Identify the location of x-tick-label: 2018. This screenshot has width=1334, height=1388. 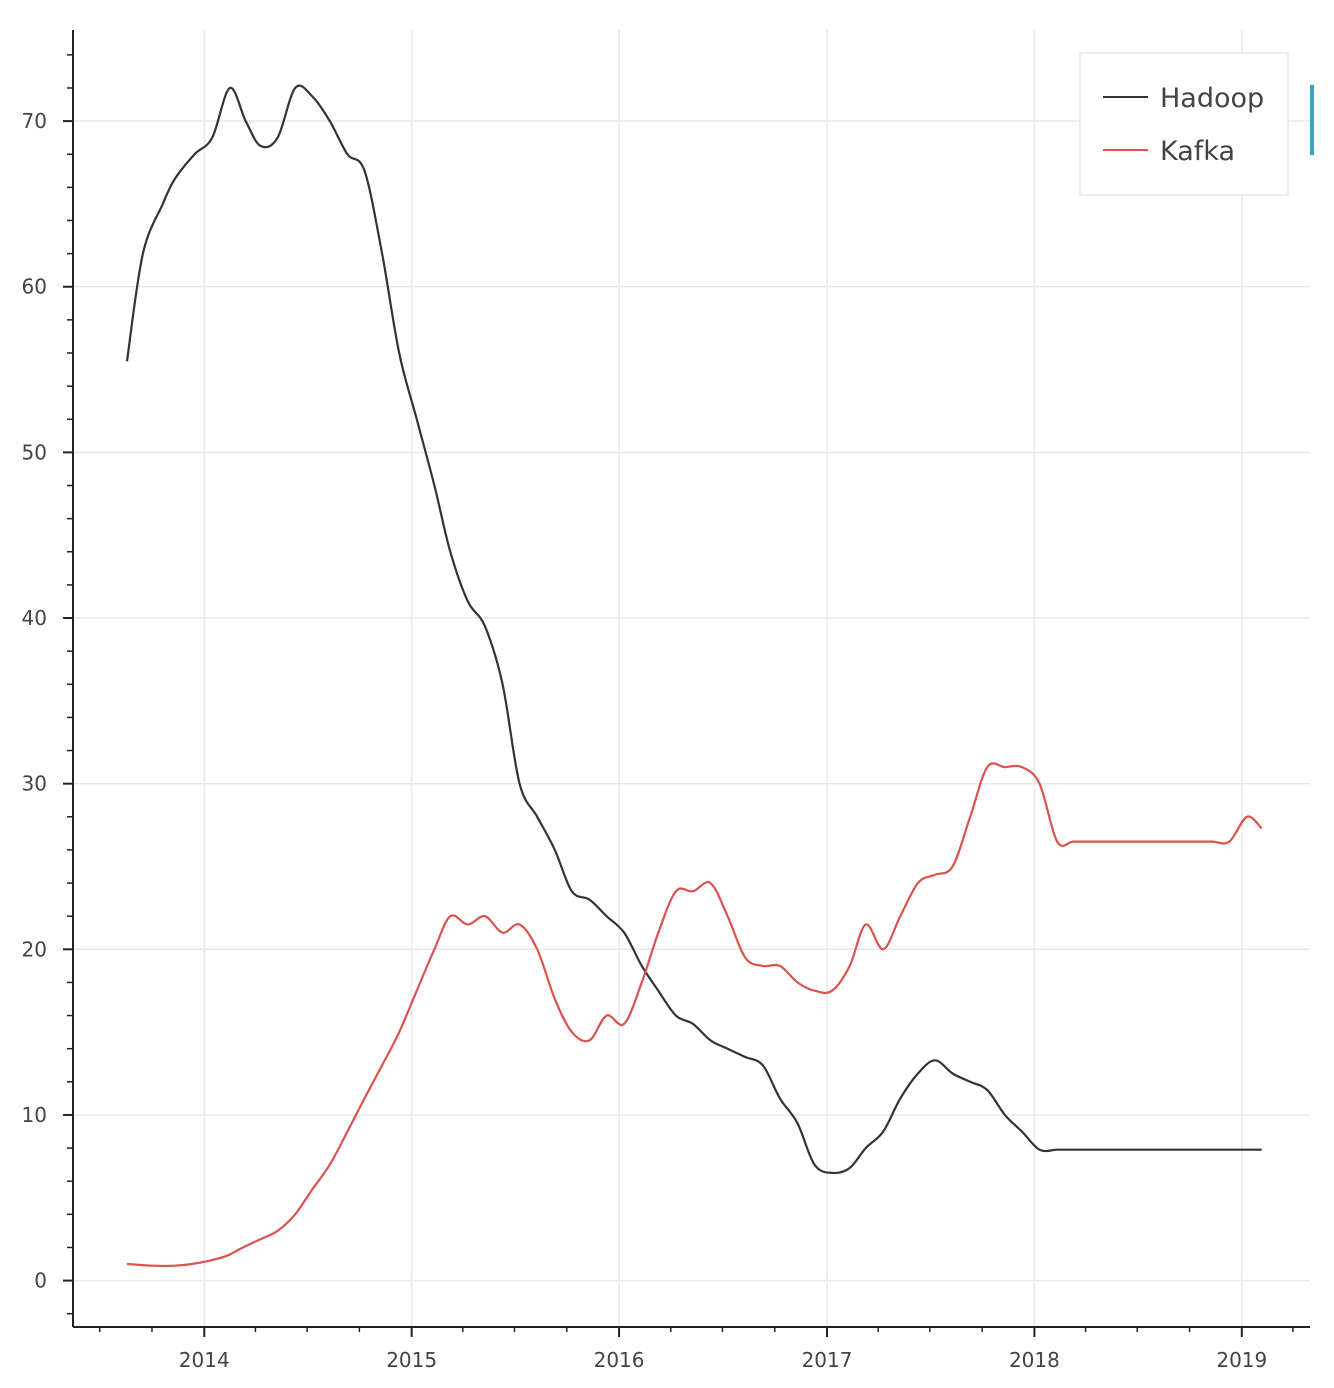
(1034, 1360).